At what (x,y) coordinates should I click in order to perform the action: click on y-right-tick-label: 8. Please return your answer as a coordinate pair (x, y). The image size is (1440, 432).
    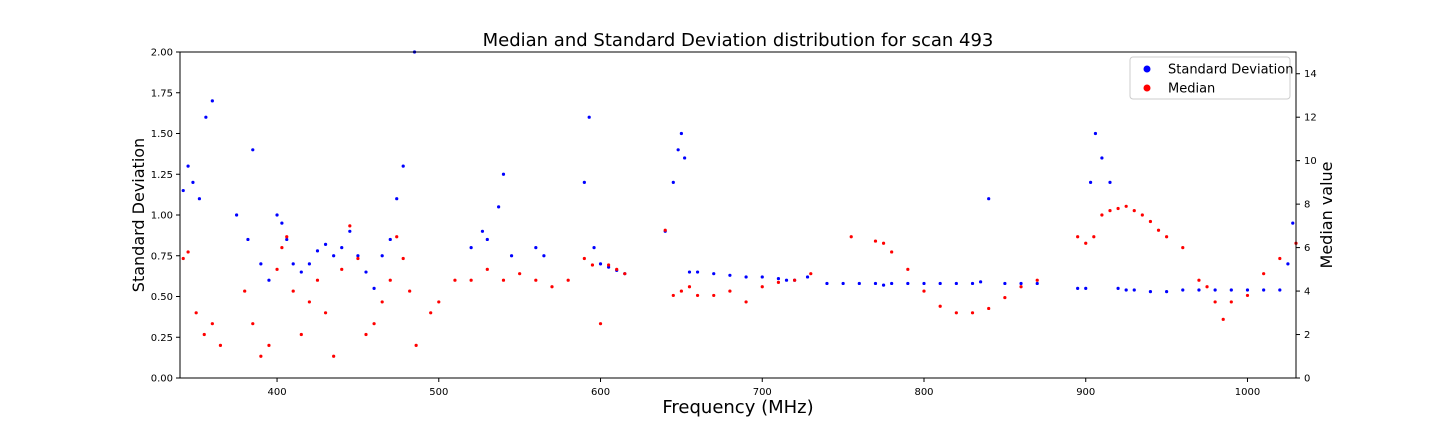
    Looking at the image, I should click on (1307, 205).